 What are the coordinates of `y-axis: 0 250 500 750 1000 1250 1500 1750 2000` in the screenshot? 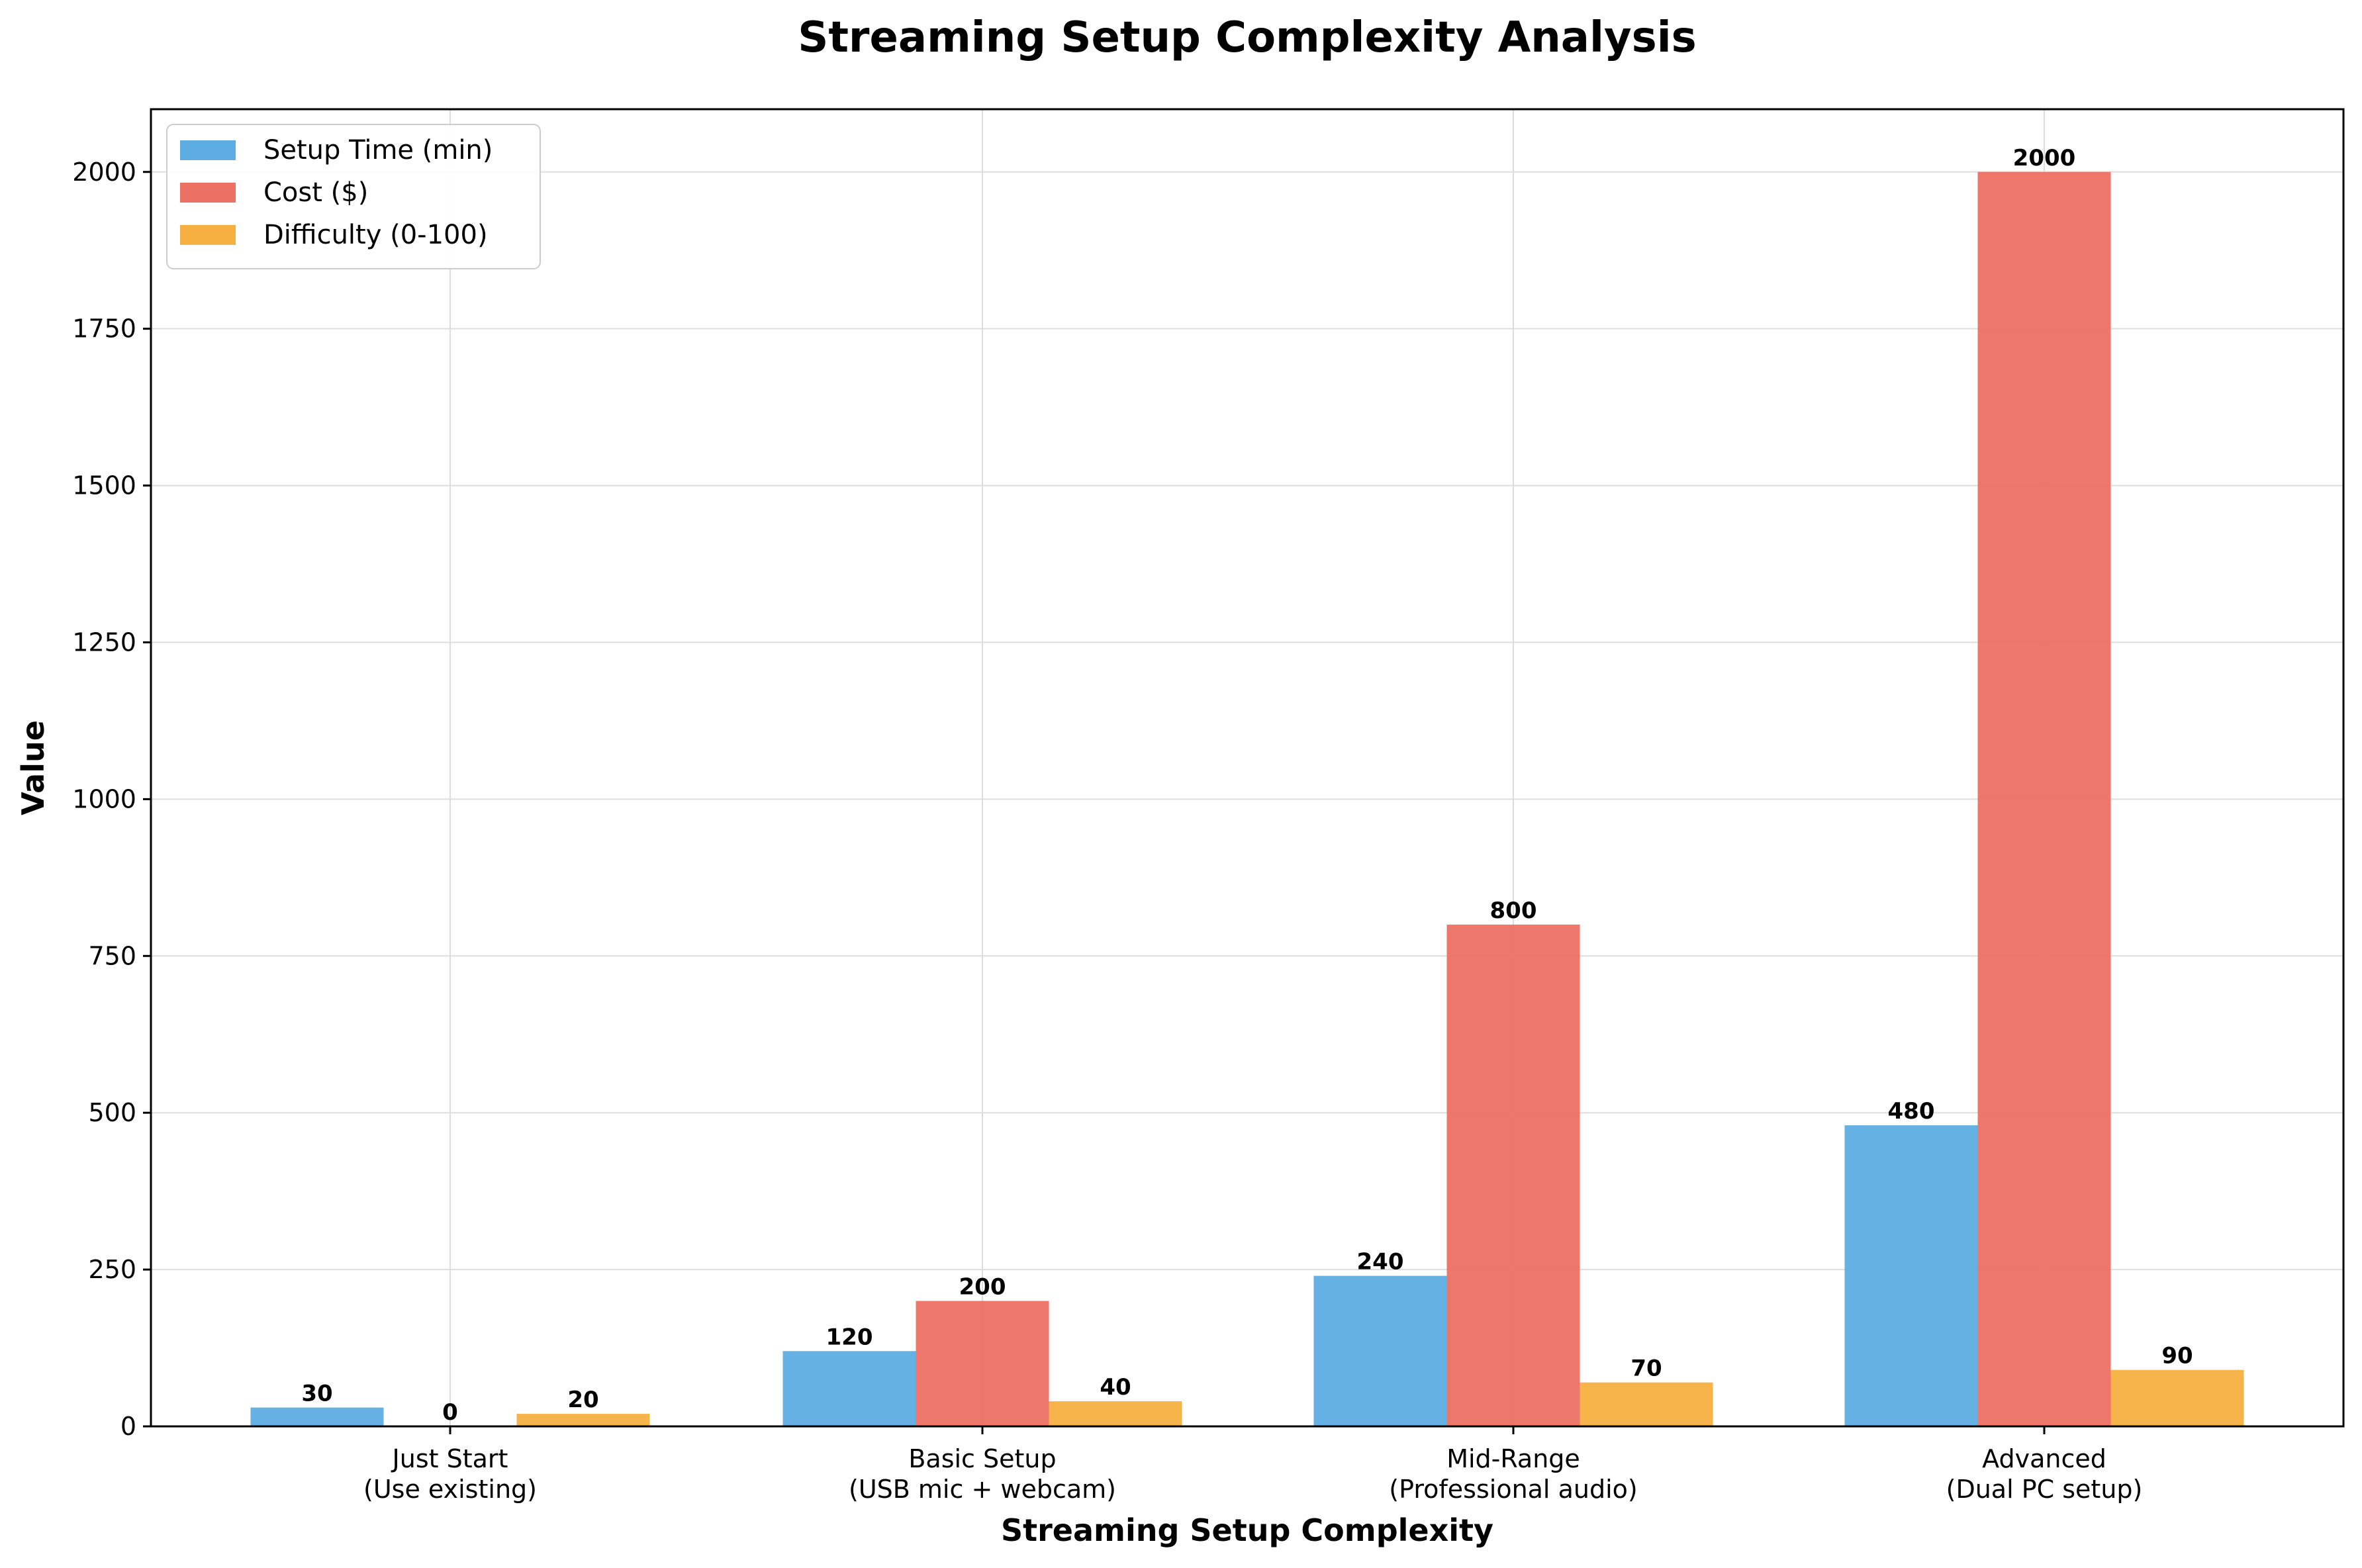 It's located at (112, 799).